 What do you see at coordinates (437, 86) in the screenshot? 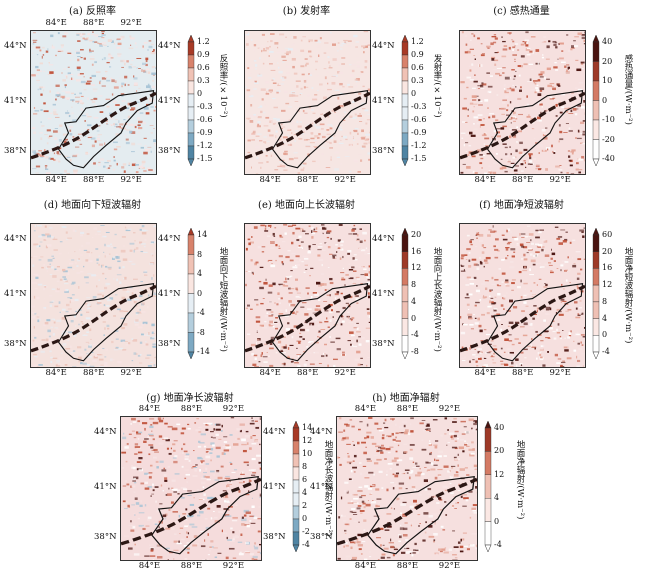
I see `colorbar-unit-label: 发射率/(×10⁻²)` at bounding box center [437, 86].